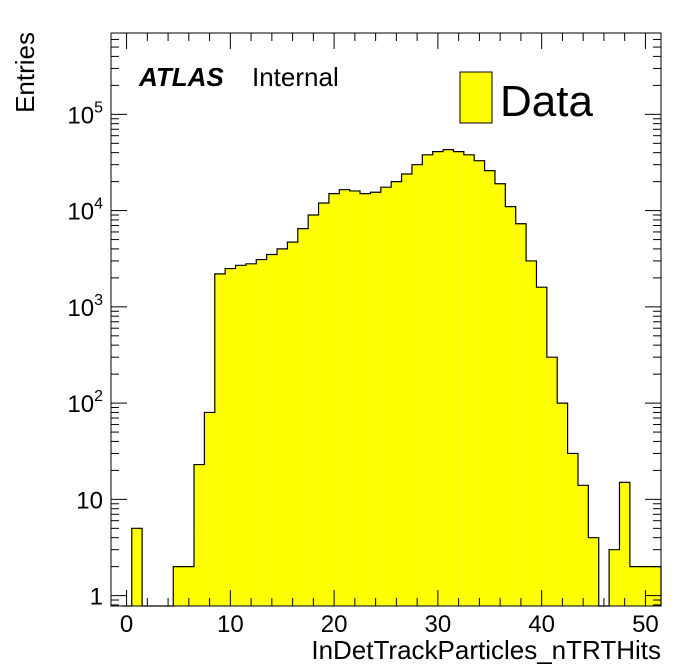 The height and width of the screenshot is (672, 696). I want to click on atlas-label: ATLAS, so click(181, 77).